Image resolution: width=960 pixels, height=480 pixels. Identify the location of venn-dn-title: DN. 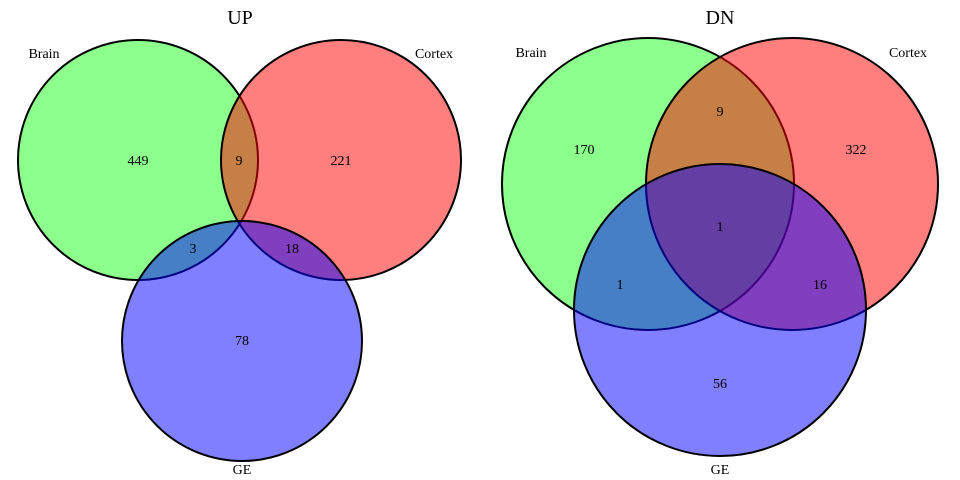
(720, 18).